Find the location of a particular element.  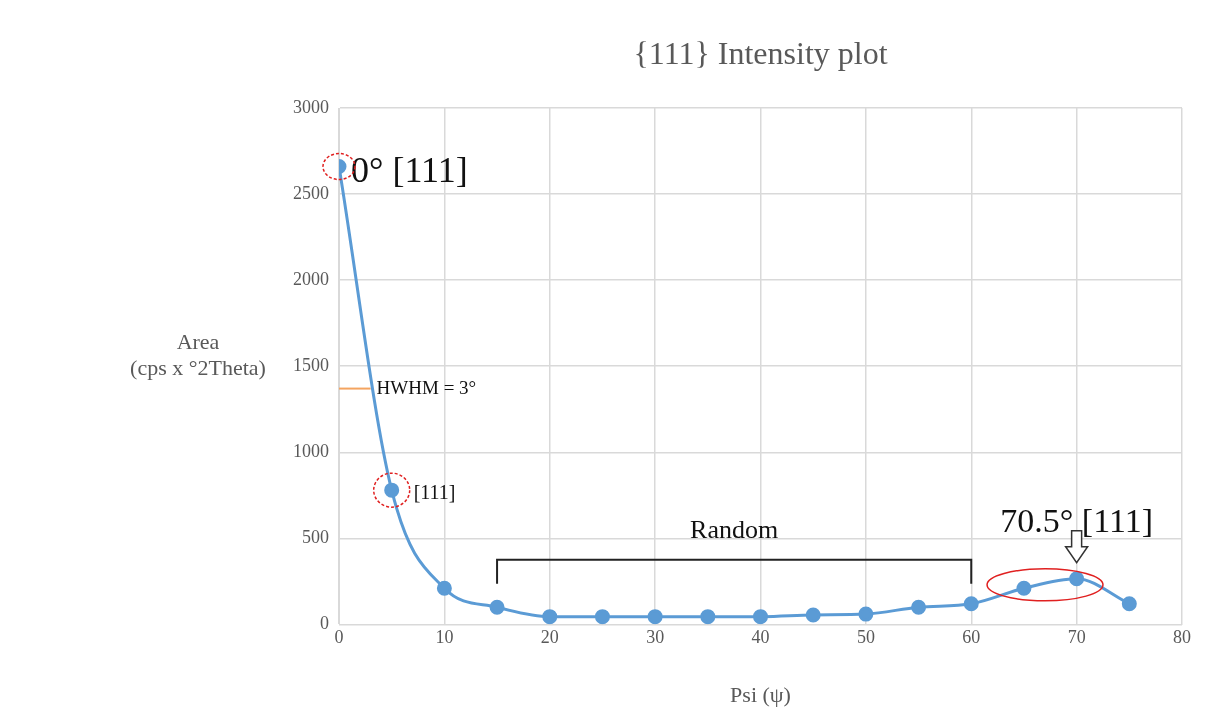

y-tick-label: 2000 is located at coordinates (311, 278).